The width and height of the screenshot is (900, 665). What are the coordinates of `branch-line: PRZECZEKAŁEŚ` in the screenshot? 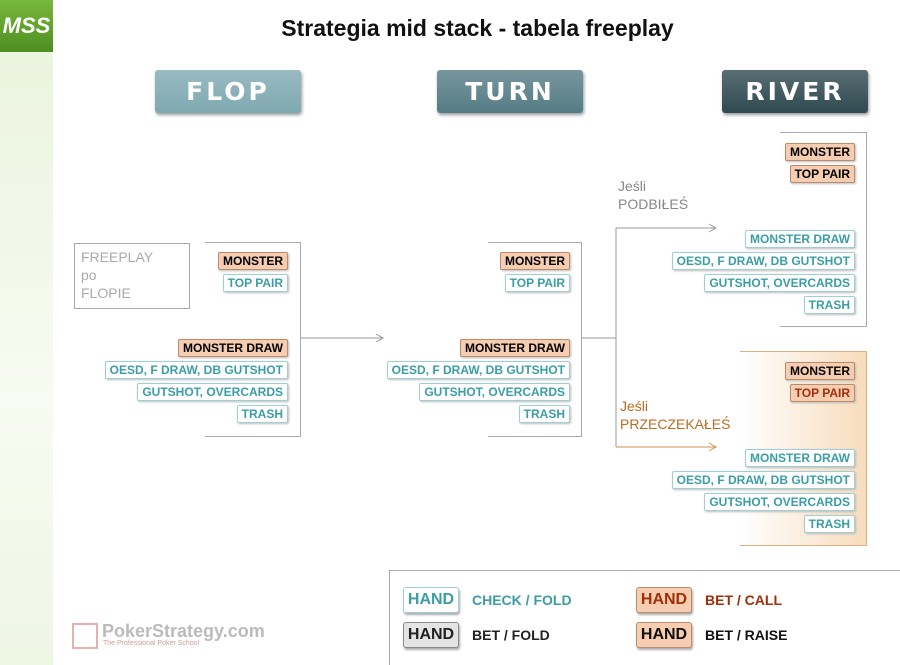 It's located at (675, 424).